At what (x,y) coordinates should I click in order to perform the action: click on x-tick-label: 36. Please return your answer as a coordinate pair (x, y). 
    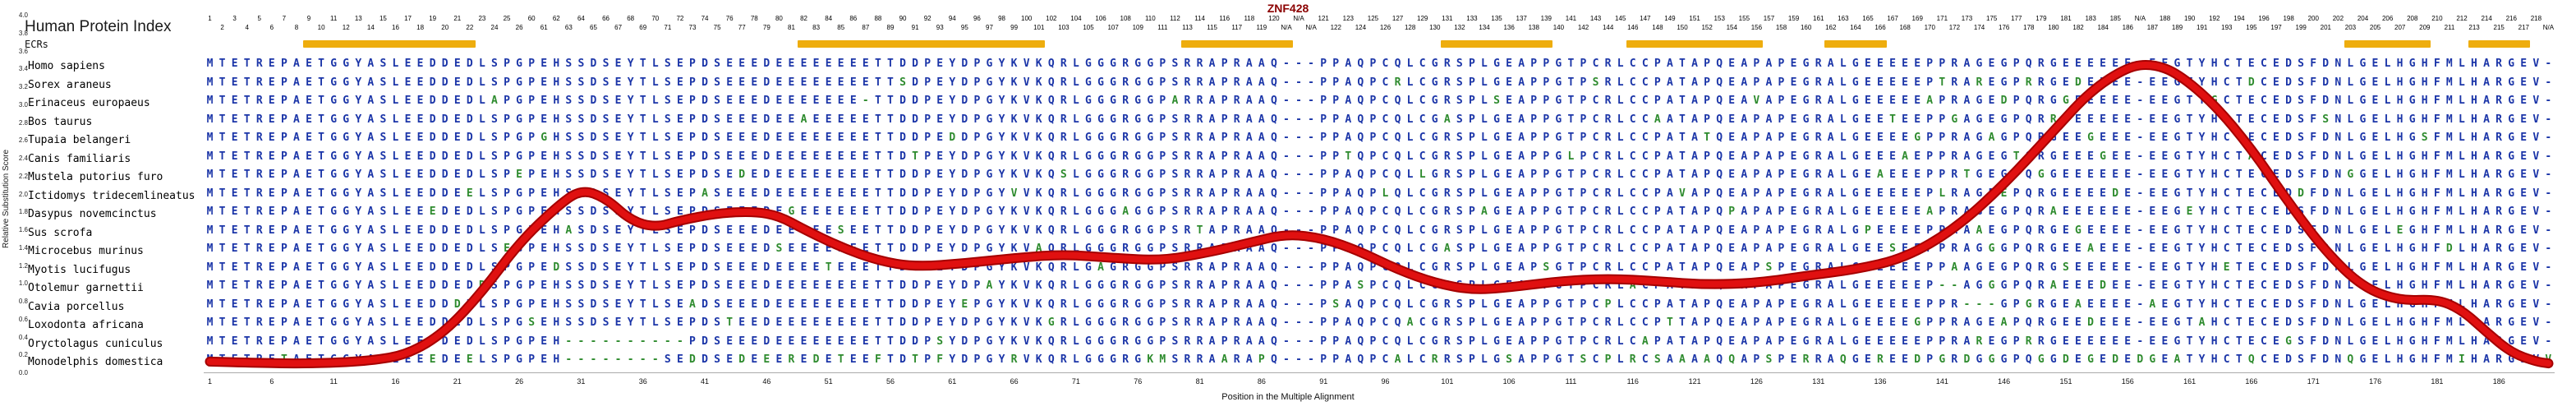
    Looking at the image, I should click on (643, 381).